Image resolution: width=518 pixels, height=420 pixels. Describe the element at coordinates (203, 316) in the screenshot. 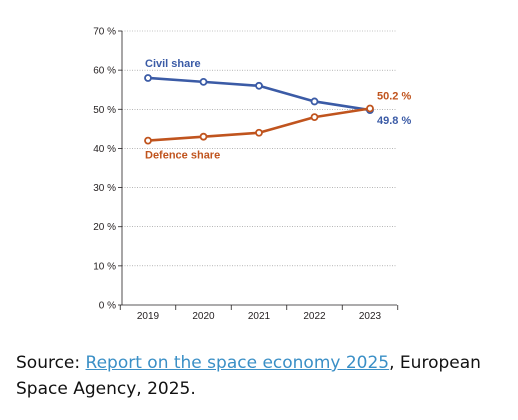

I see `x-tick-label: 2020` at that location.